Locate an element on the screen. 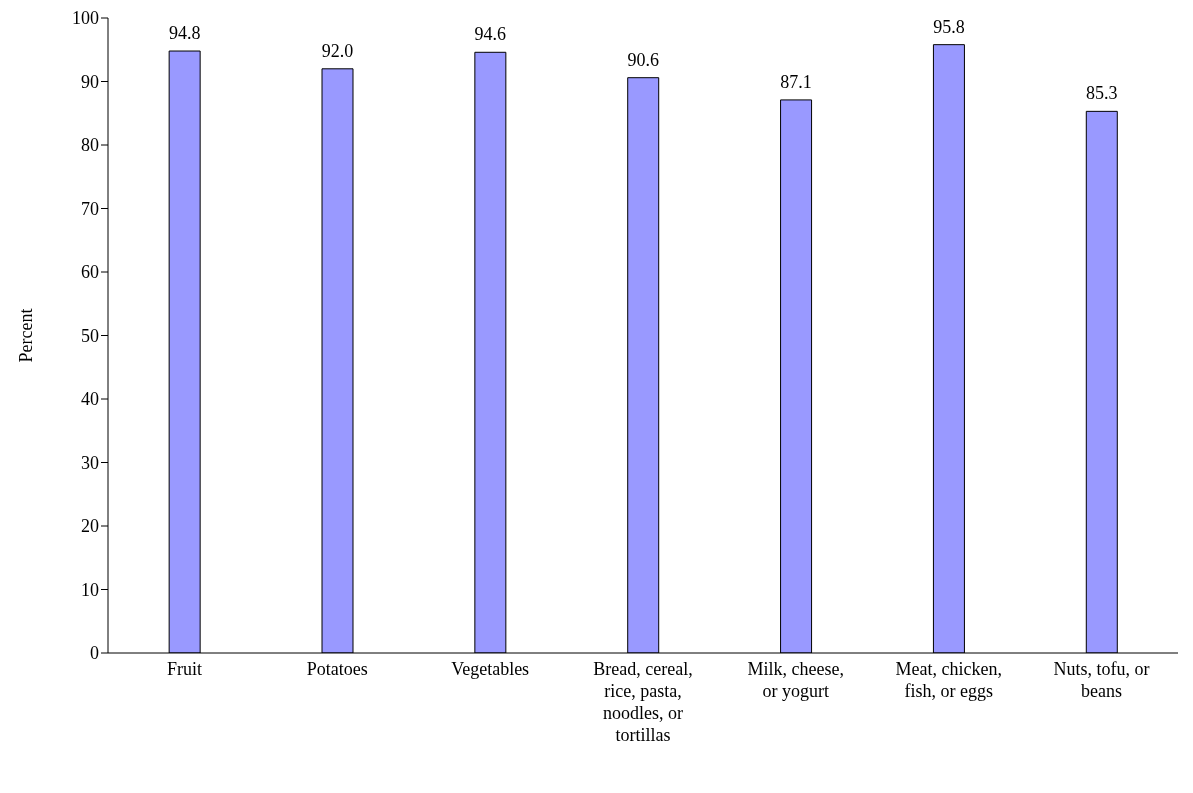 The image size is (1193, 793). y-tick-label: 80 is located at coordinates (90, 145).